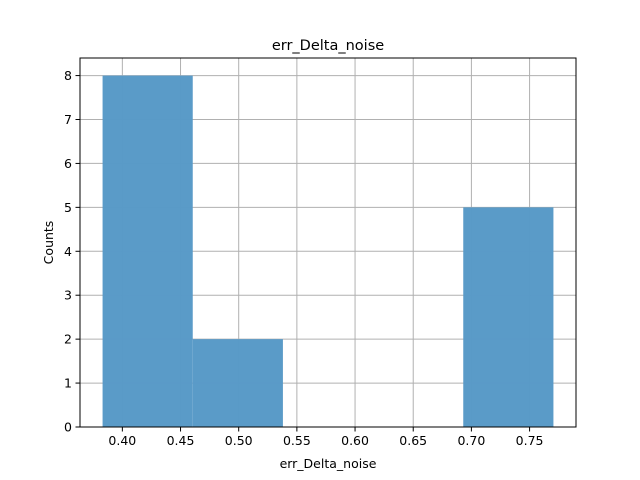 This screenshot has width=640, height=480. I want to click on x-tick-label: 0.65, so click(413, 440).